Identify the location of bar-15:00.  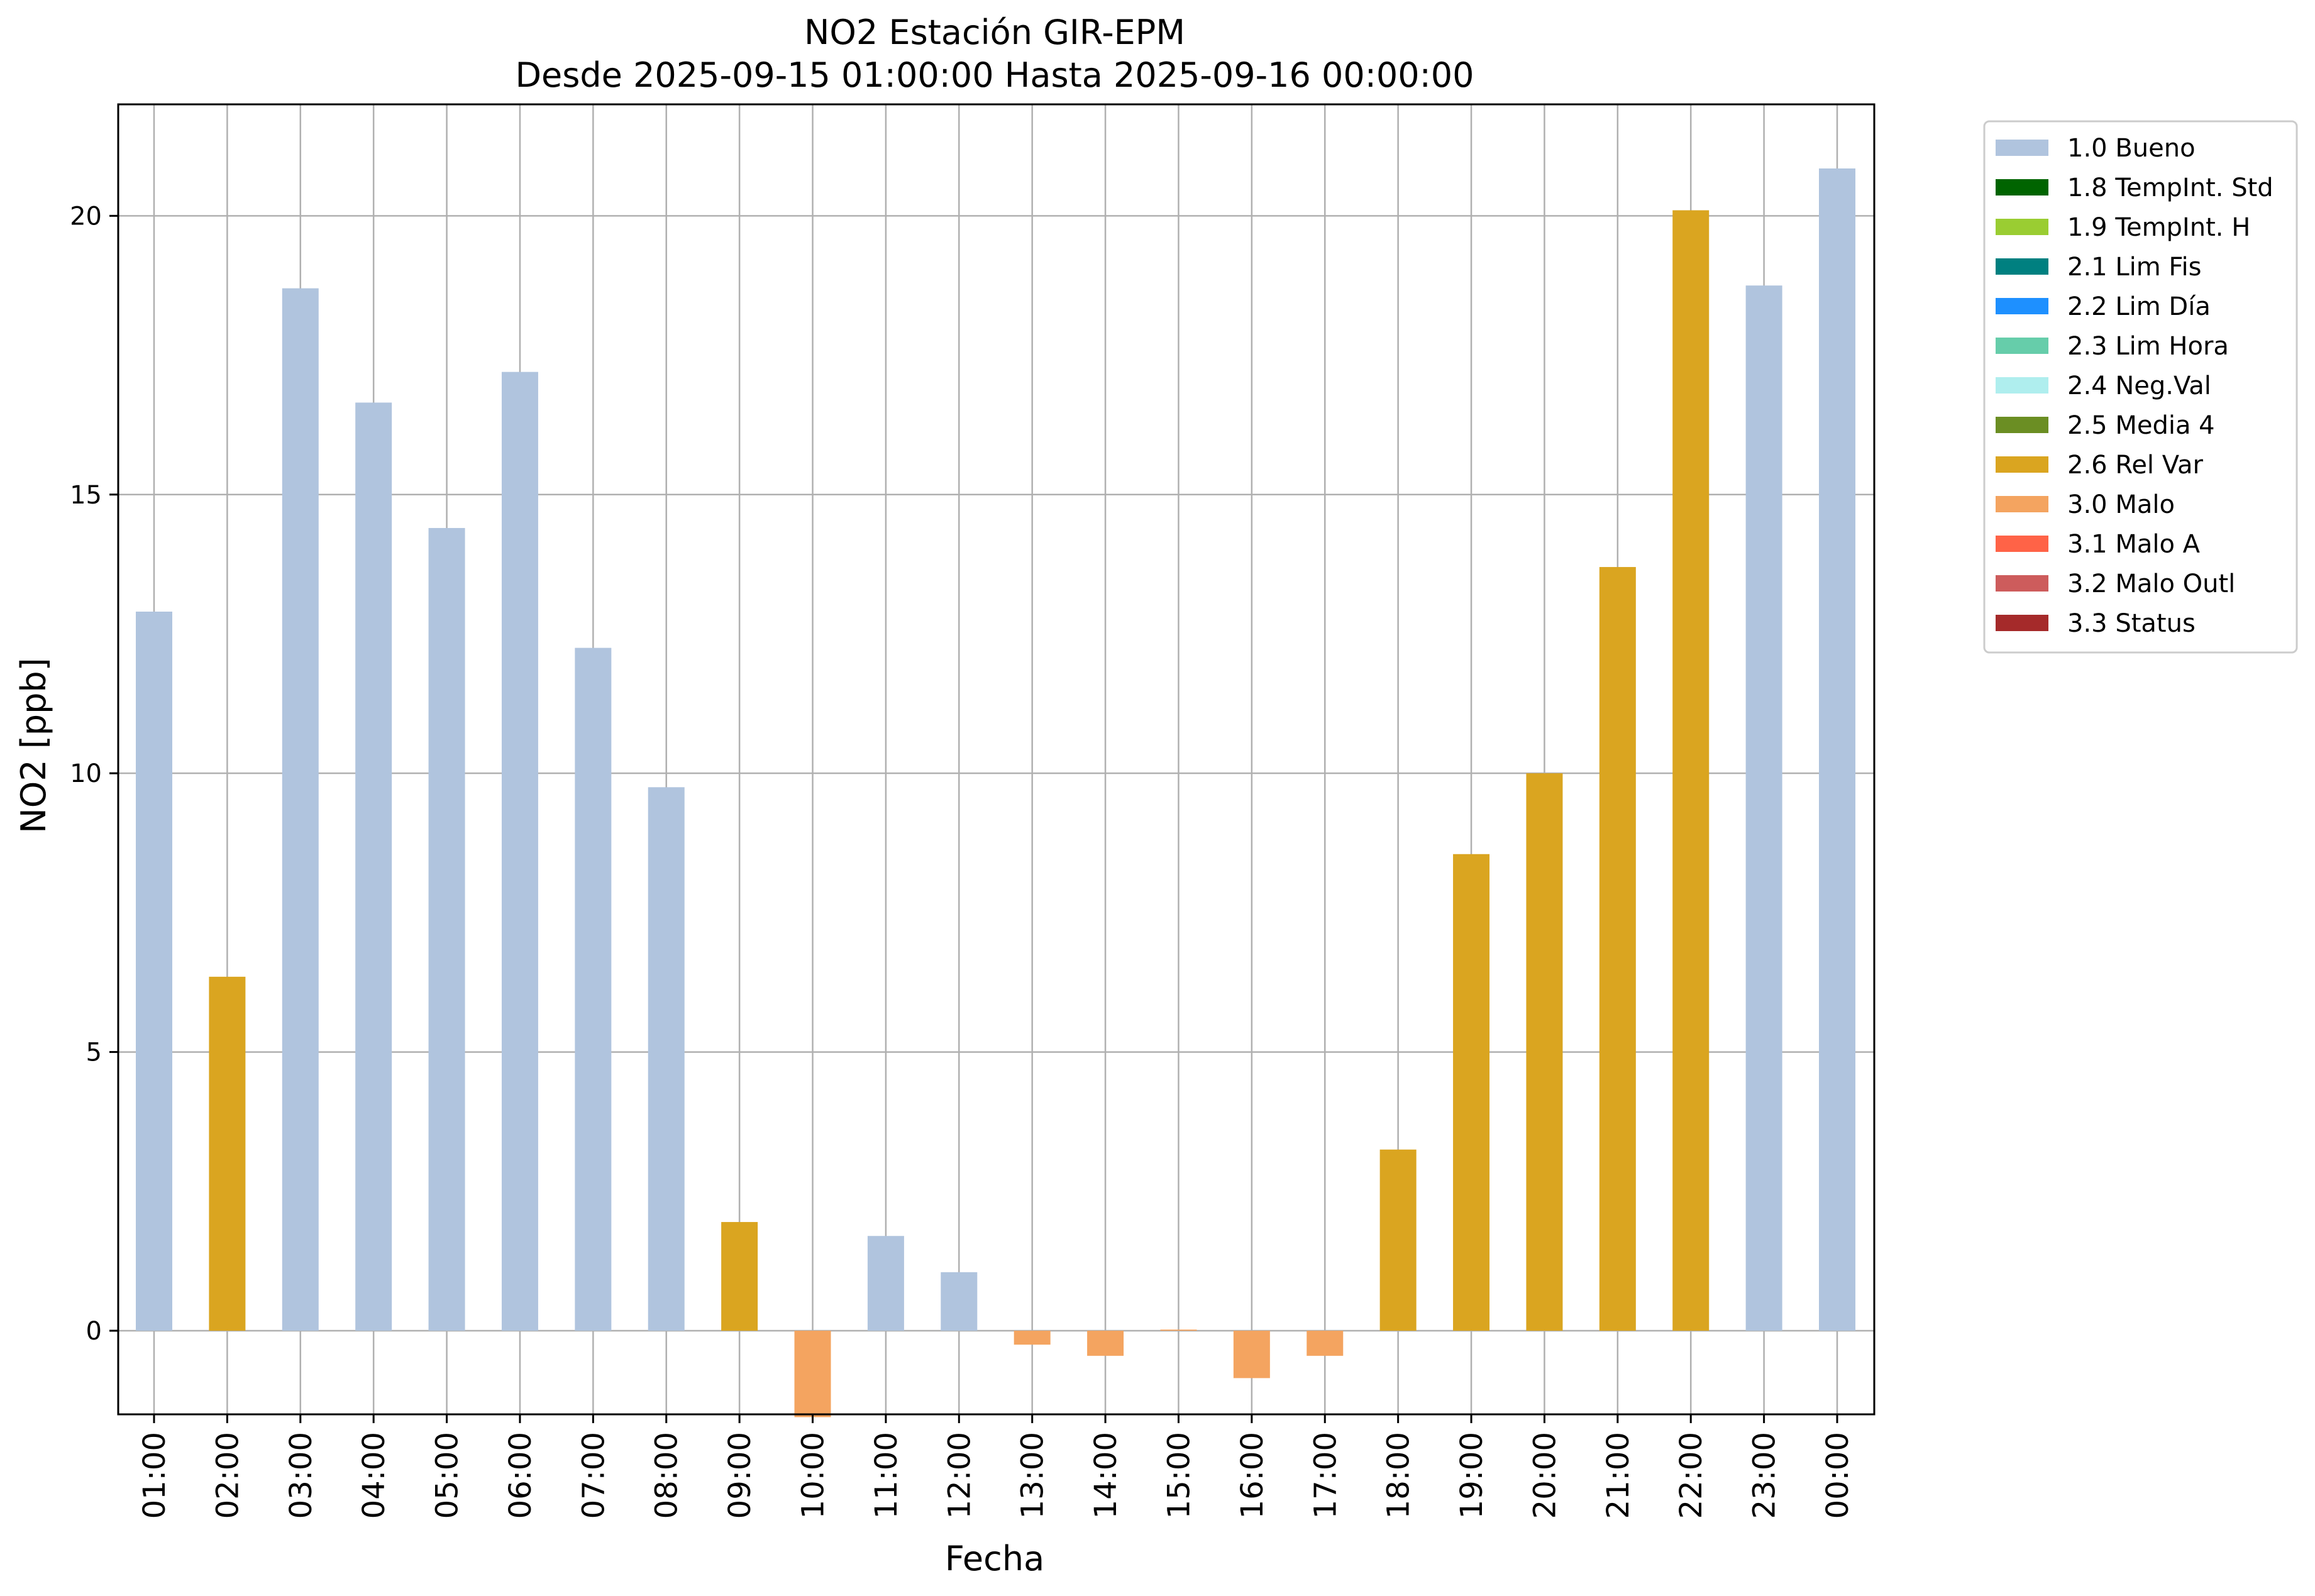
(1178, 1330).